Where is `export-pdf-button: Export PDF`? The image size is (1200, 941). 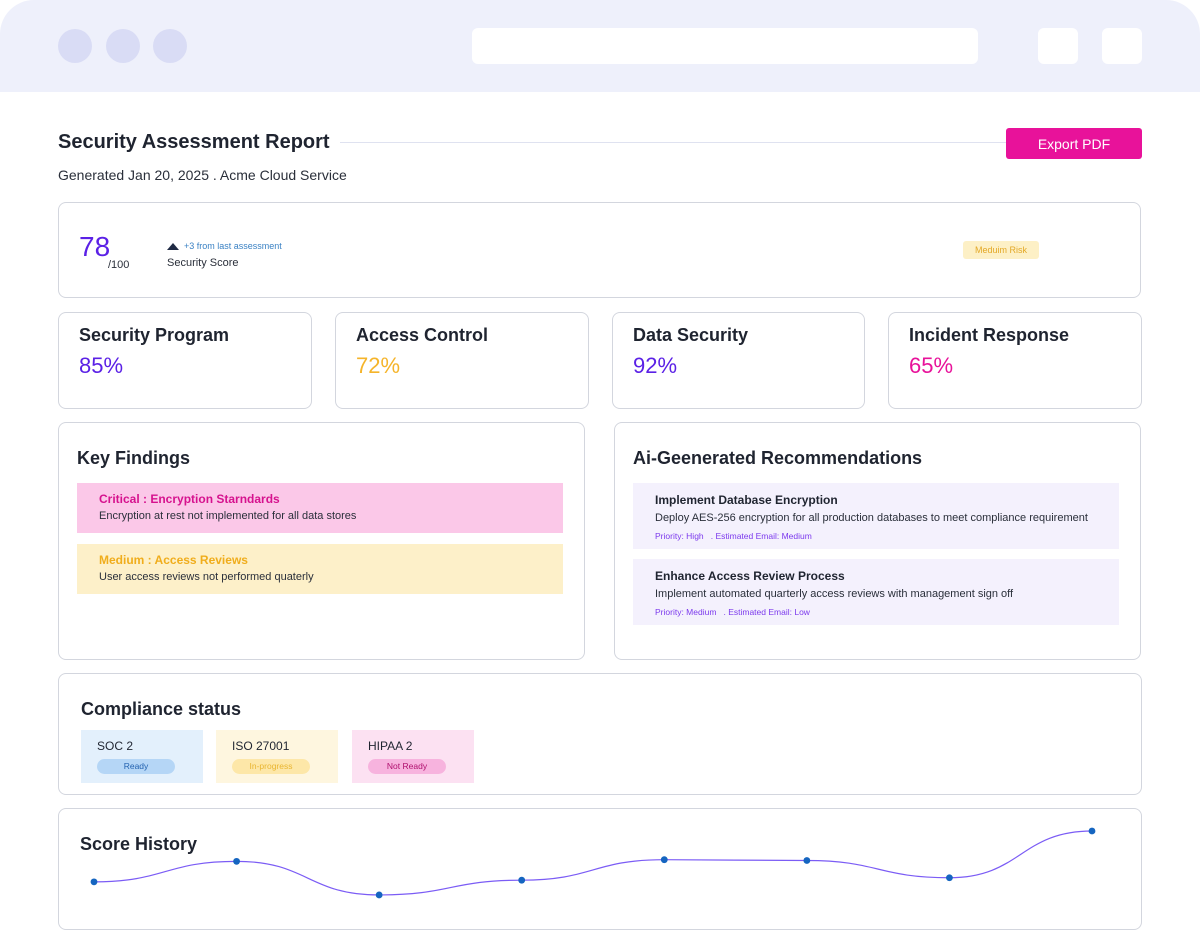
export-pdf-button: Export PDF is located at coordinates (1074, 143).